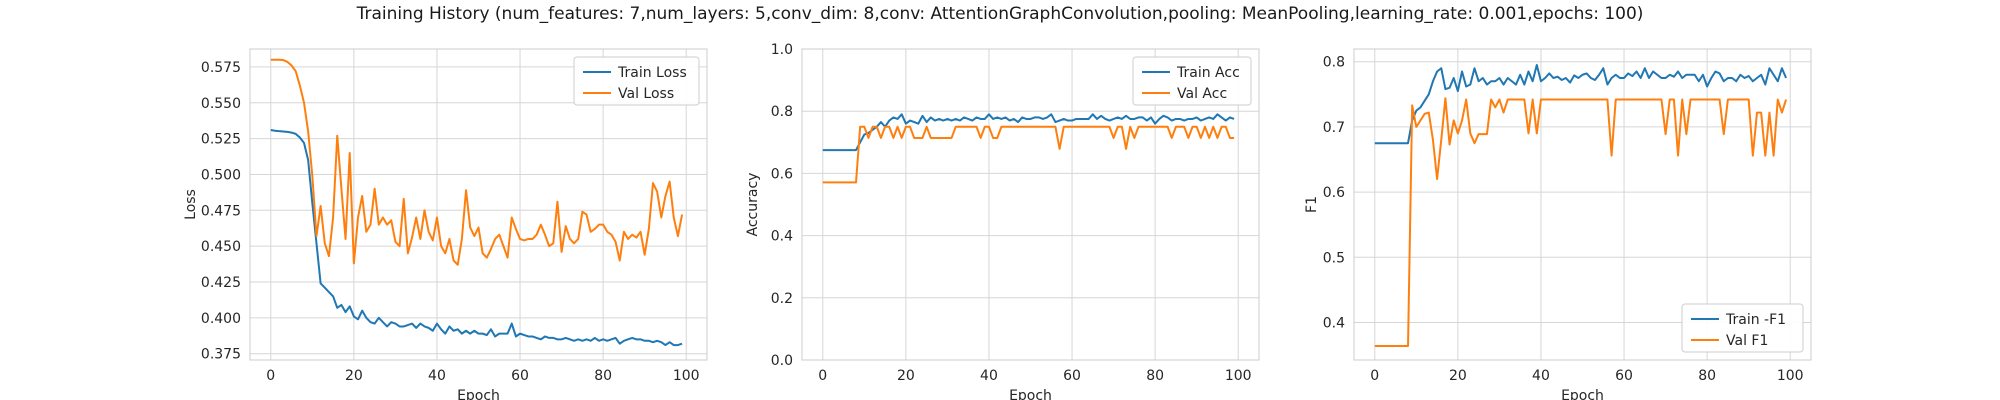  Describe the element at coordinates (782, 299) in the screenshot. I see `y-tick-label: 0.2` at that location.